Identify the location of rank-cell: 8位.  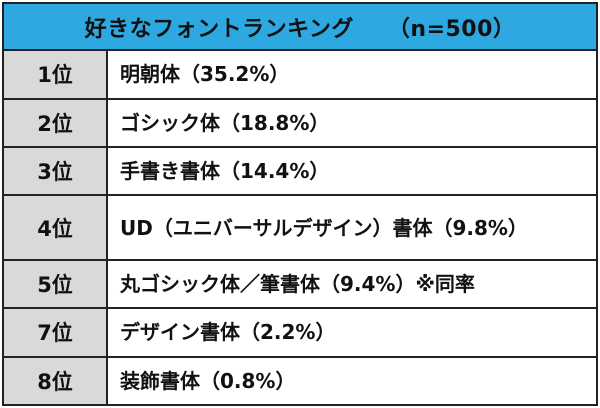
(55, 381).